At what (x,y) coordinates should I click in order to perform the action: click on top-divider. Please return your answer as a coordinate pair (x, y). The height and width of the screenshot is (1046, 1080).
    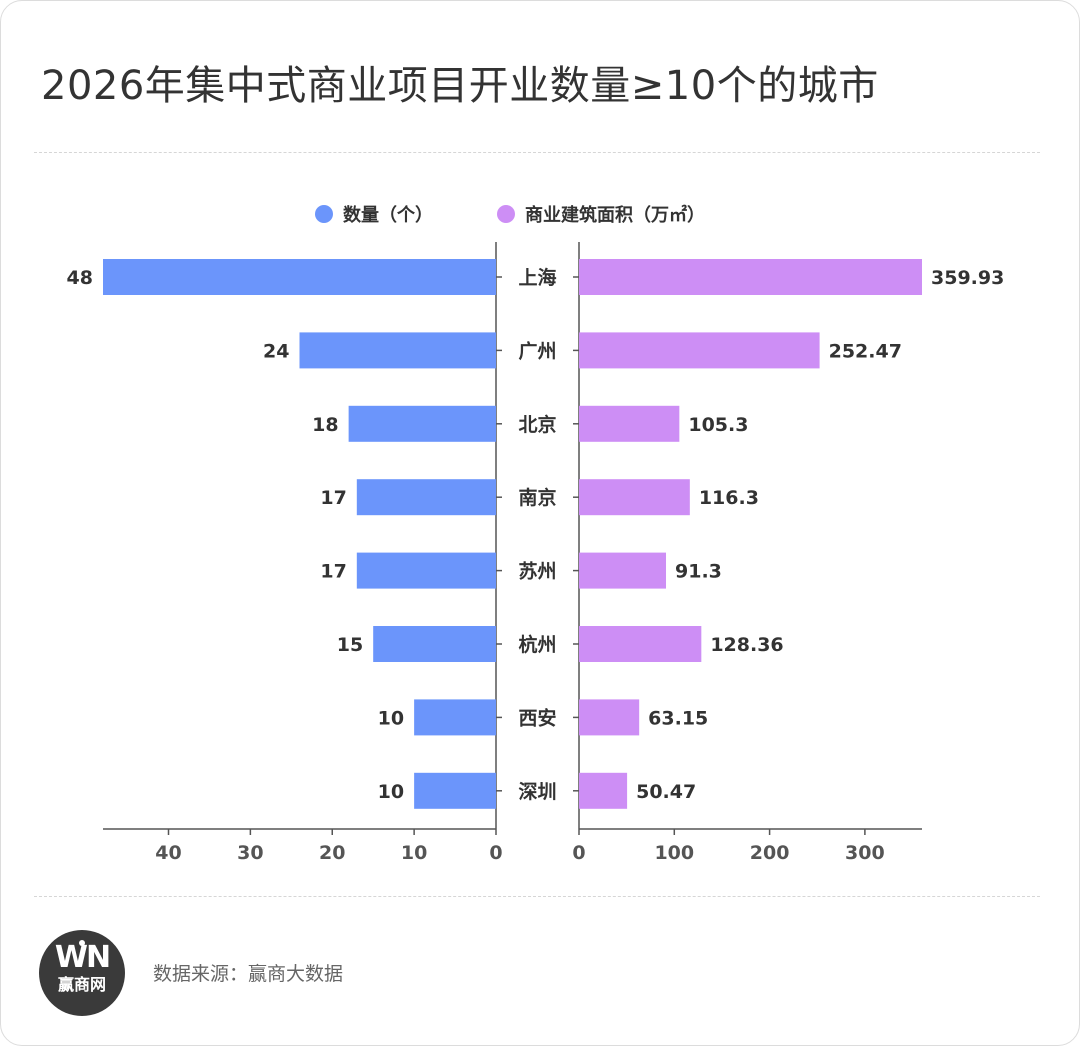
    Looking at the image, I should click on (537, 152).